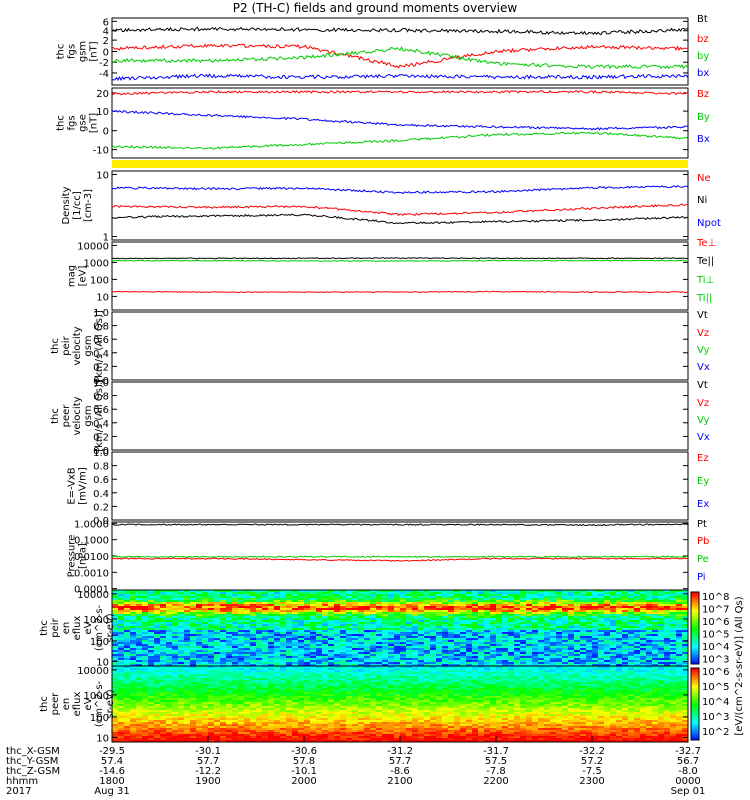 The width and height of the screenshot is (750, 800). I want to click on y-axis-label: eflux, so click(77, 628).